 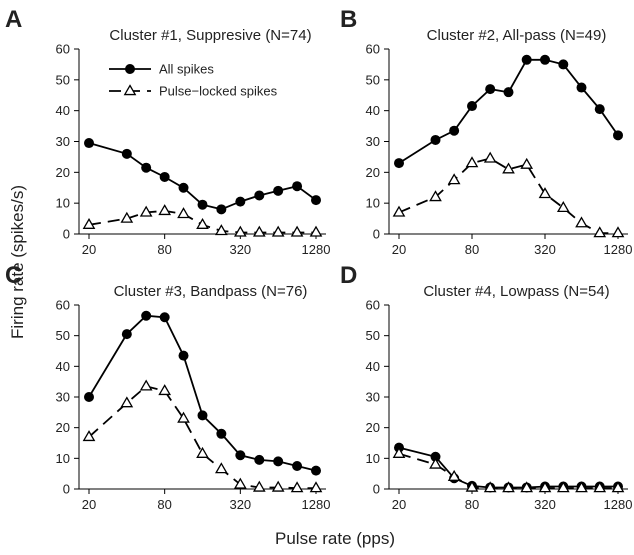 What do you see at coordinates (218, 91) in the screenshot?
I see `legend-label: Pulse−locked spikes` at bounding box center [218, 91].